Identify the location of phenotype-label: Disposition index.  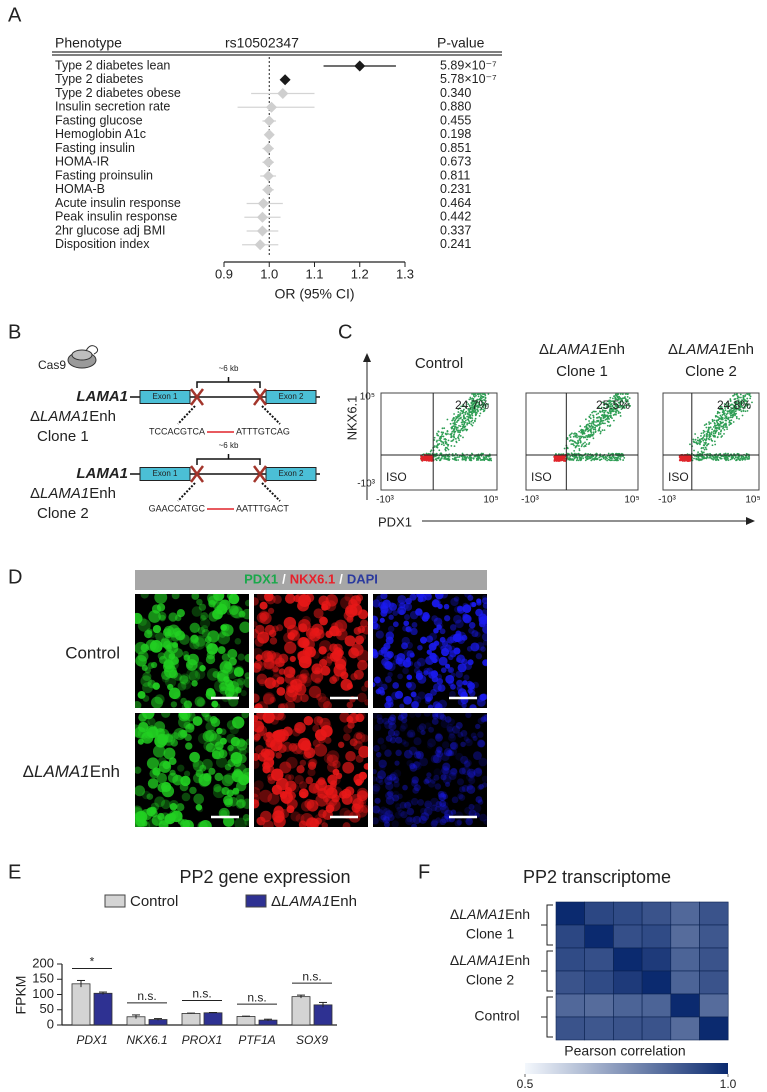
(102, 244).